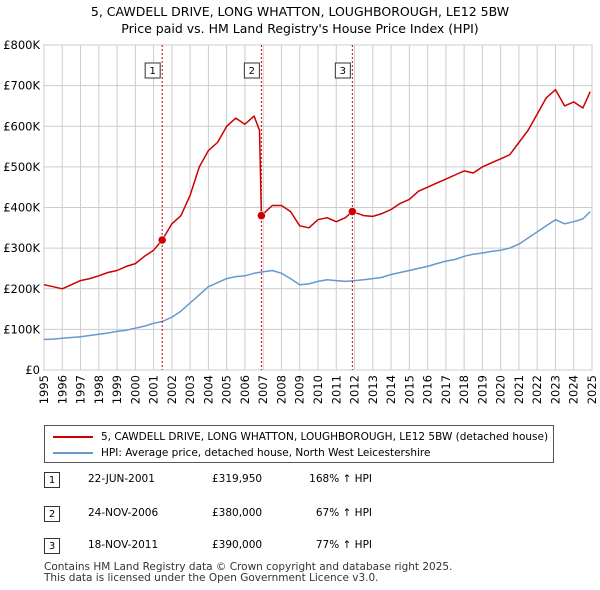 This screenshot has height=590, width=600. I want to click on sale-marker-label: 3, so click(343, 71).